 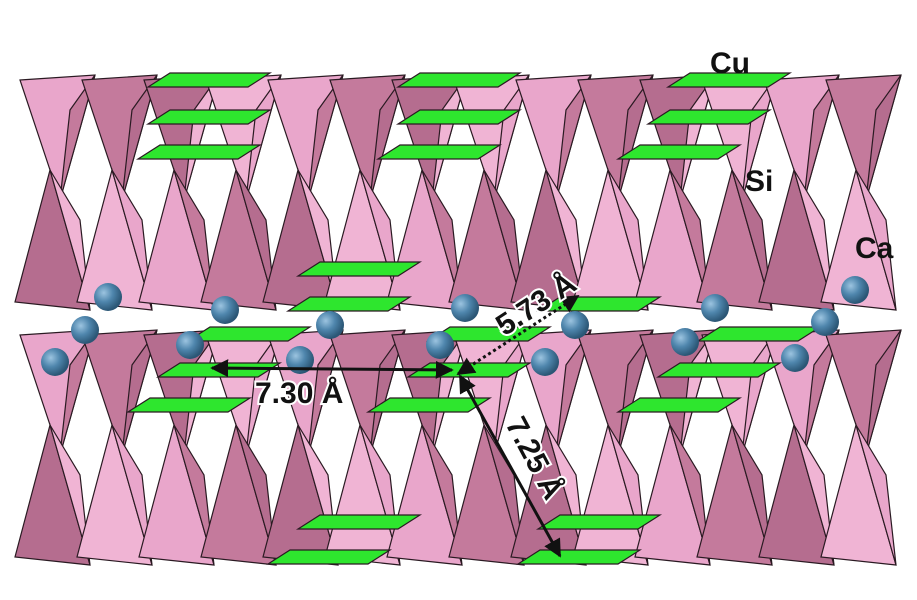 I want to click on ca-label: Ca, so click(x=874, y=248).